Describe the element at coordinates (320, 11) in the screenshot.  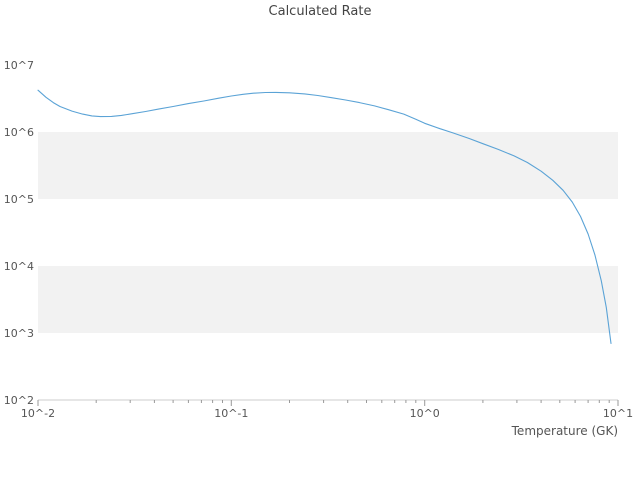
I see `chart-title: Calculated Rate` at that location.